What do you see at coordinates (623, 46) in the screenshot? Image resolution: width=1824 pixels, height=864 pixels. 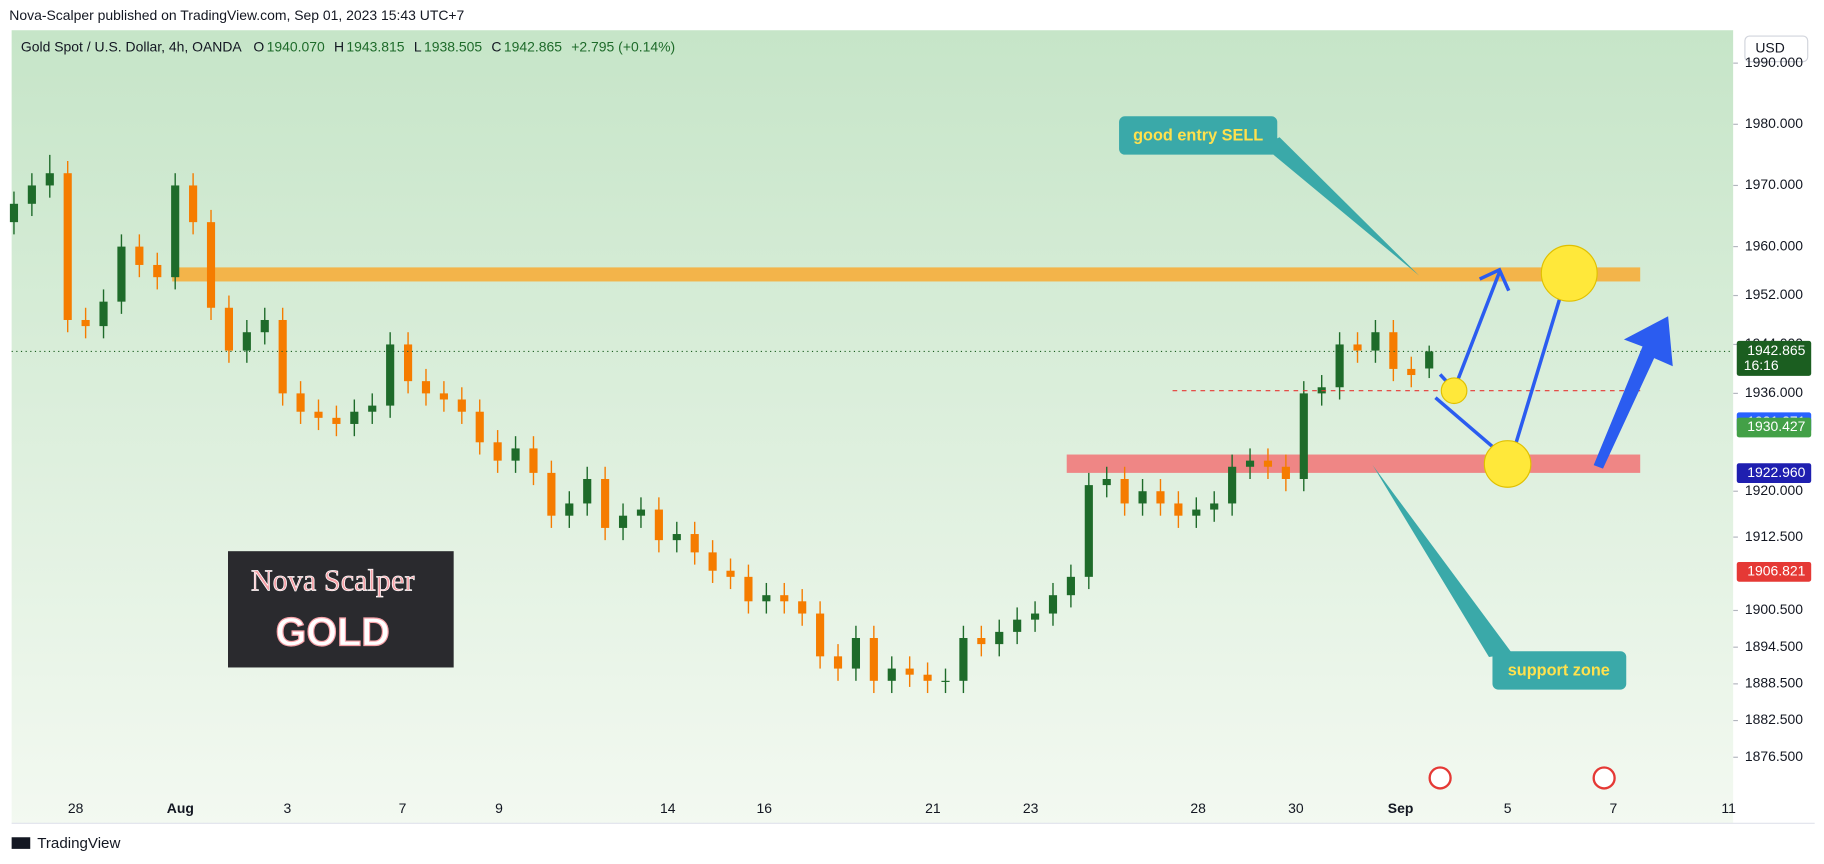 I see `change: +2.795 (+0.14%)` at bounding box center [623, 46].